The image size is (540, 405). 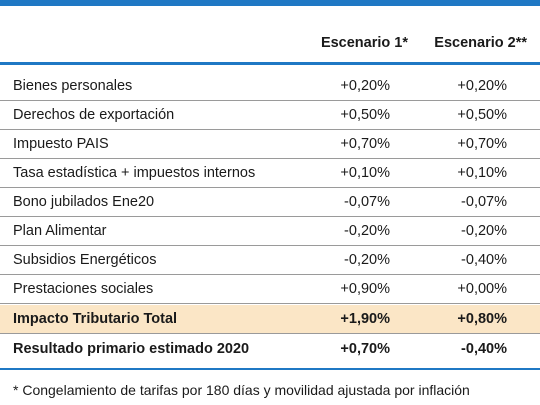 I want to click on table-row: Bienes personales +0,20% +0,20%, so click(x=270, y=86).